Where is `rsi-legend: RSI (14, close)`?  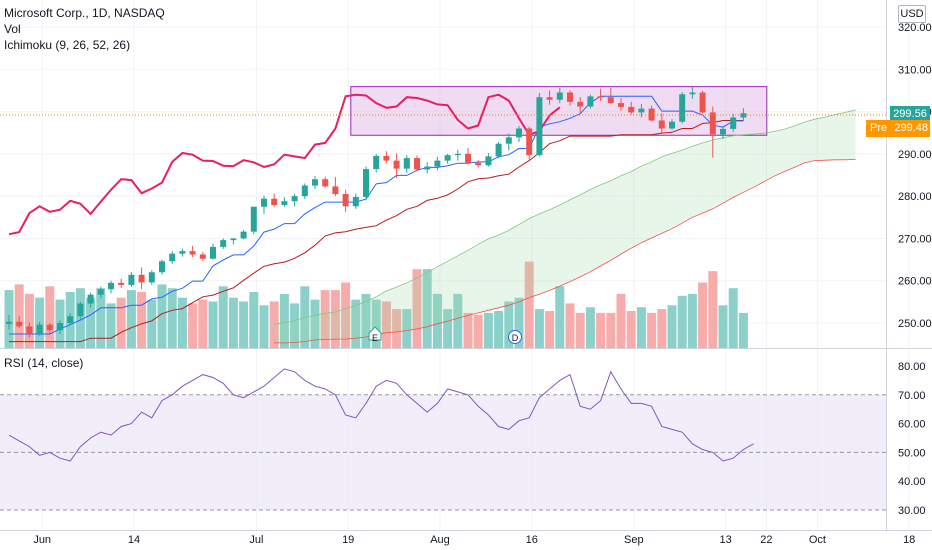 rsi-legend: RSI (14, close) is located at coordinates (44, 363).